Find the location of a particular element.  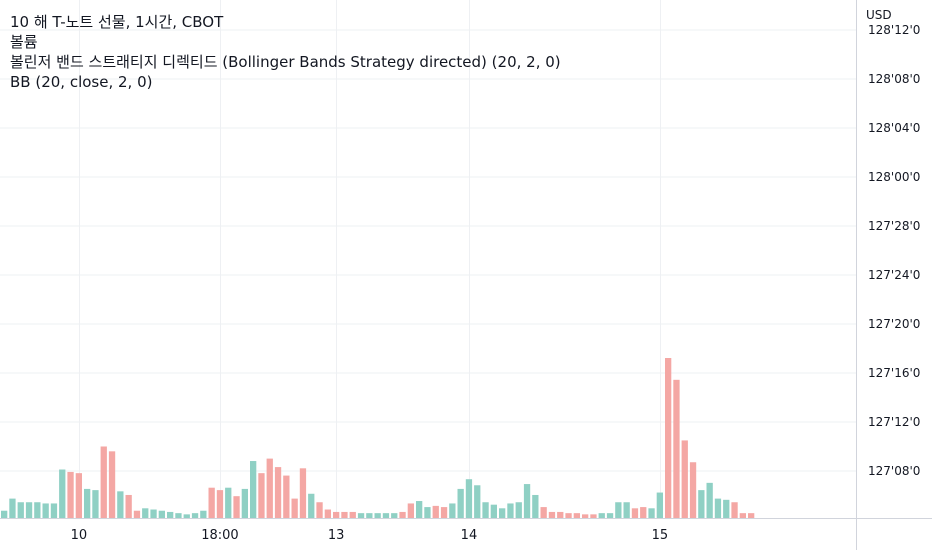

time-axis: 10 18:00 13 14 15 is located at coordinates (466, 531).